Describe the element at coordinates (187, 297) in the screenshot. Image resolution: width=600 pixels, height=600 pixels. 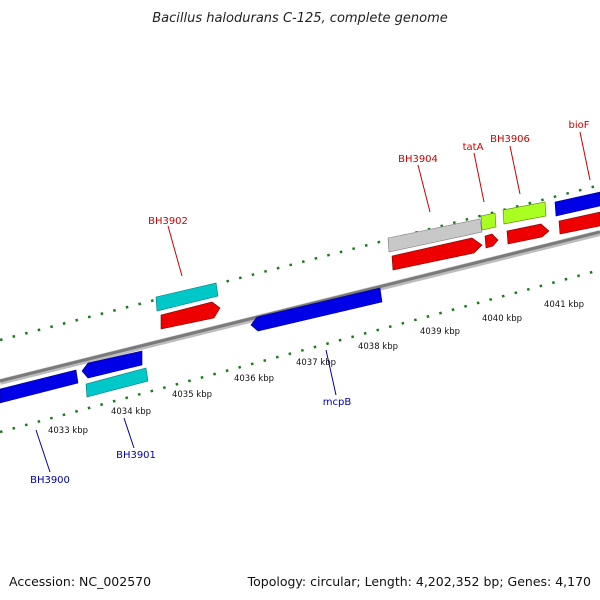
I see `feature-bh3902-overlap` at that location.